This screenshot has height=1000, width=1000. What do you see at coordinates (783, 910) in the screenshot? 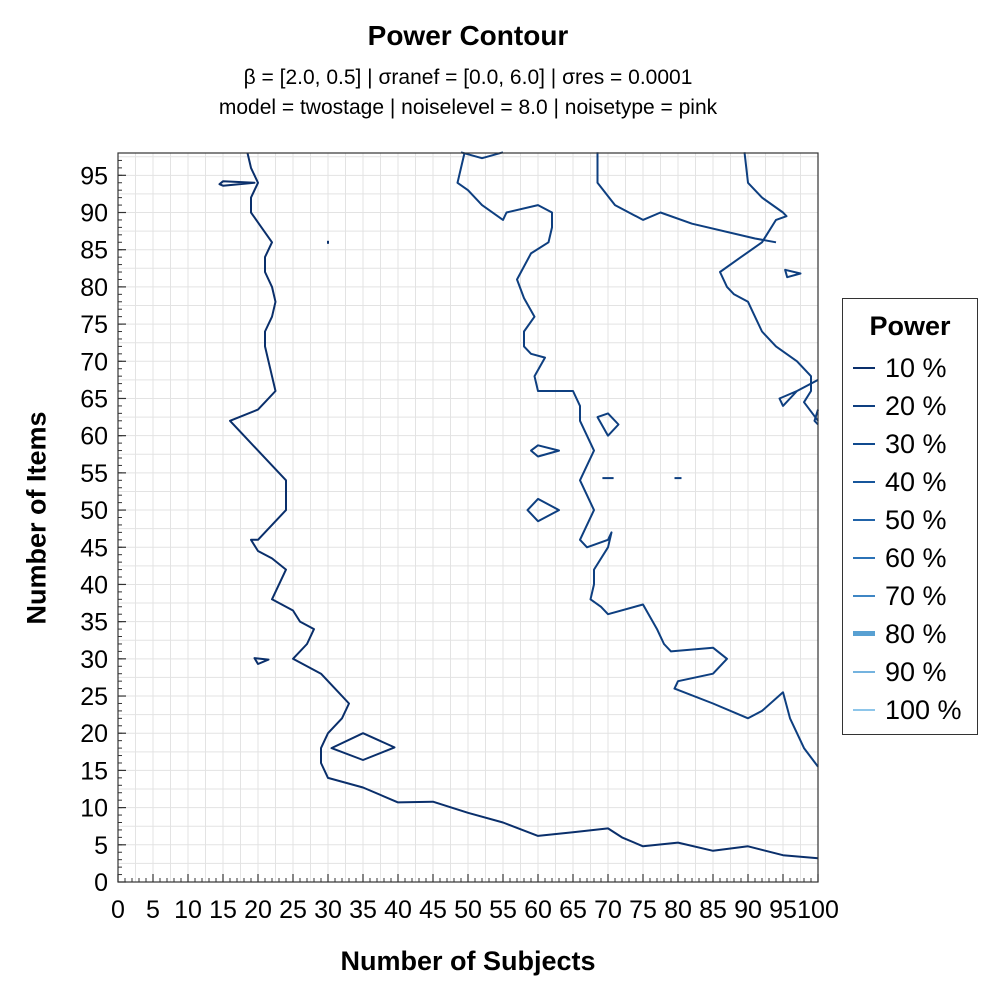
I see `x-tick-label: 95` at bounding box center [783, 910].